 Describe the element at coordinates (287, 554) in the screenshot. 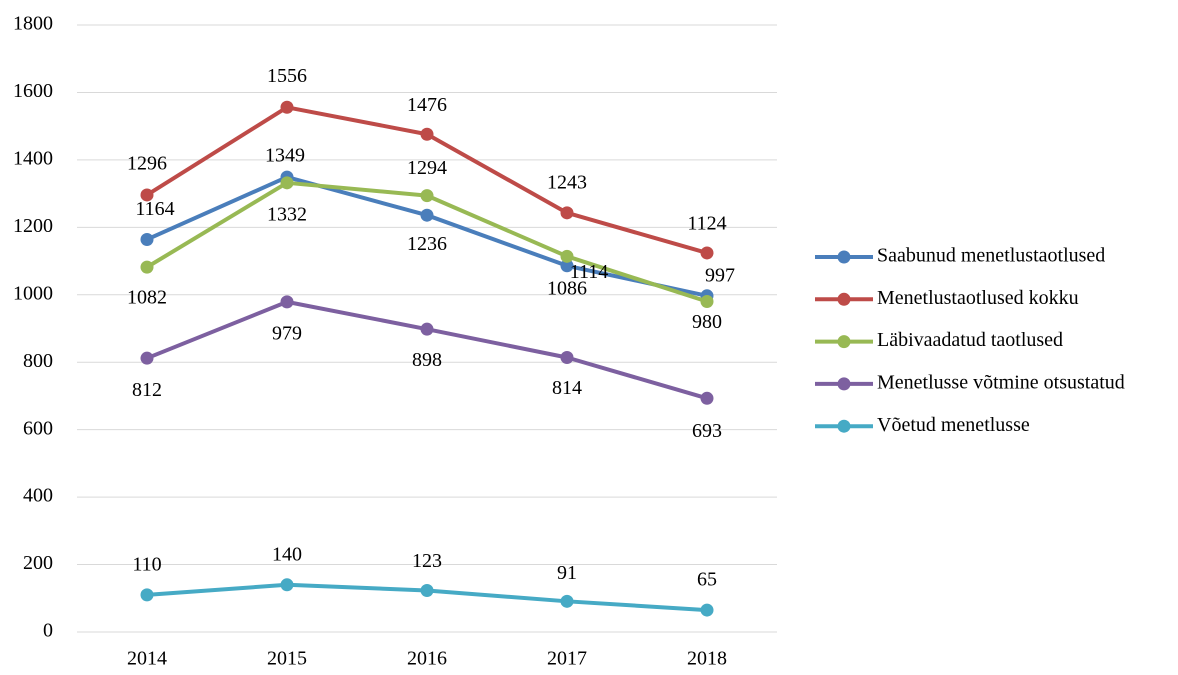

I see `data-label: 140` at that location.